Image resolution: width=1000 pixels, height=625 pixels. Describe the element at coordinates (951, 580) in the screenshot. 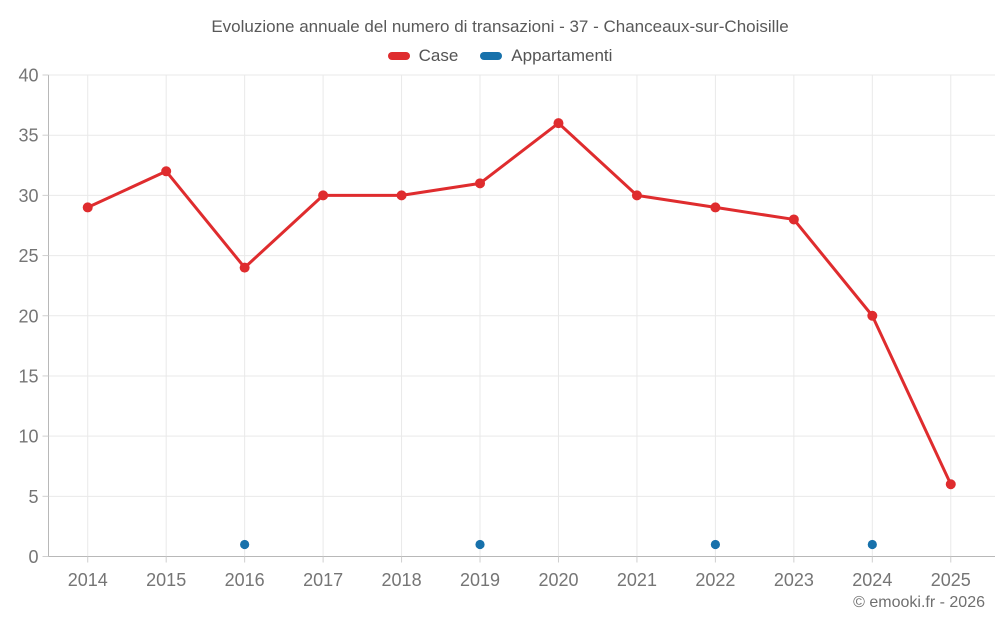

I see `x-tick-label: 2025` at that location.